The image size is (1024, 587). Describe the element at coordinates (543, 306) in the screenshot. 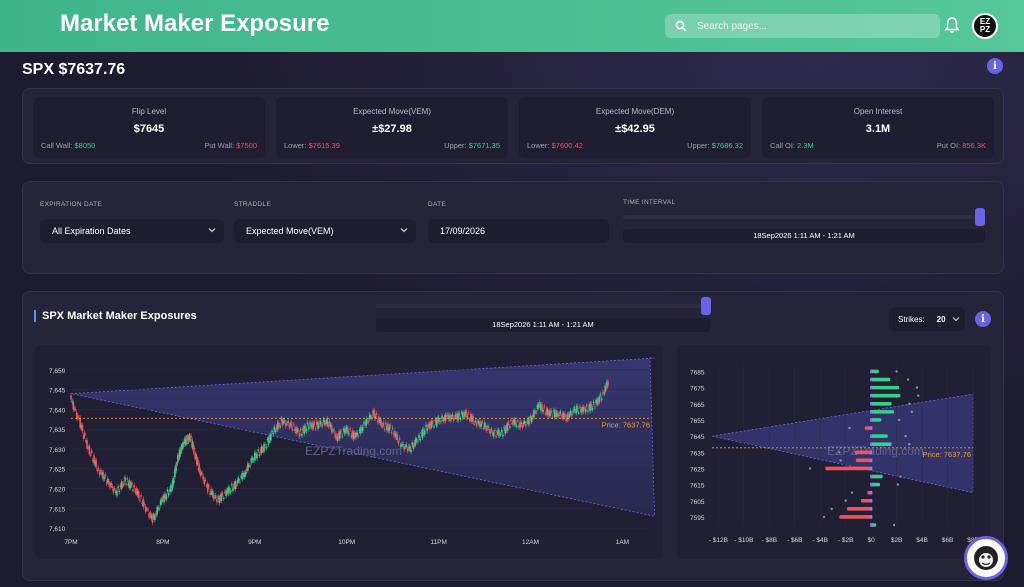

I see `exposure-slider-track` at that location.